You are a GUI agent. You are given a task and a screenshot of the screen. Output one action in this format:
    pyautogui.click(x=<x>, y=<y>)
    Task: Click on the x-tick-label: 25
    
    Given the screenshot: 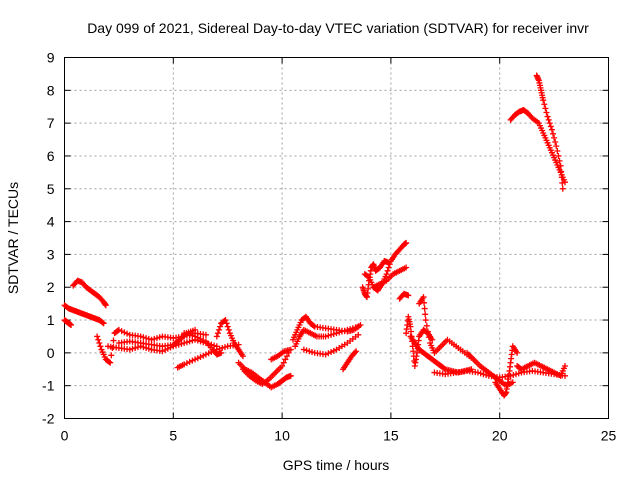 What is the action you would take?
    pyautogui.click(x=609, y=436)
    